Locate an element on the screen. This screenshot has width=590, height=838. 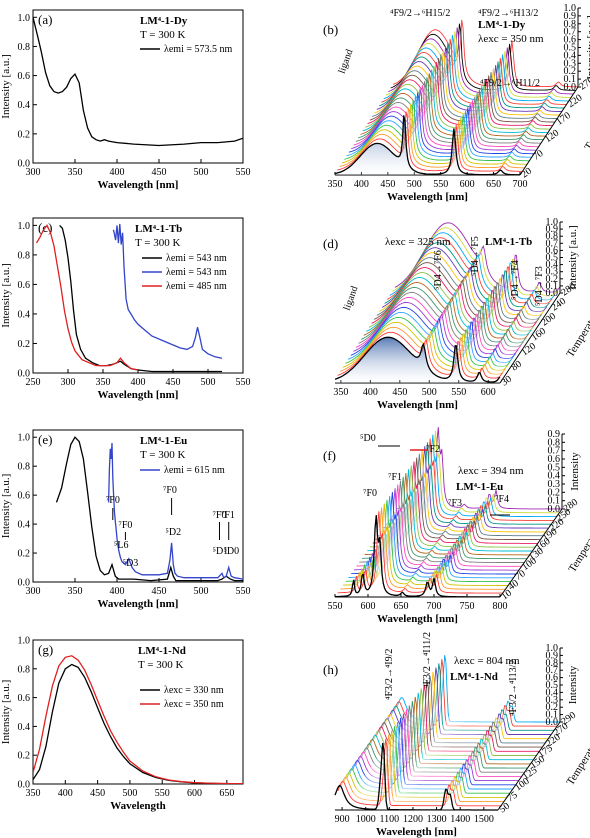
temperature-tick-label: 120 is located at coordinates (552, 137).